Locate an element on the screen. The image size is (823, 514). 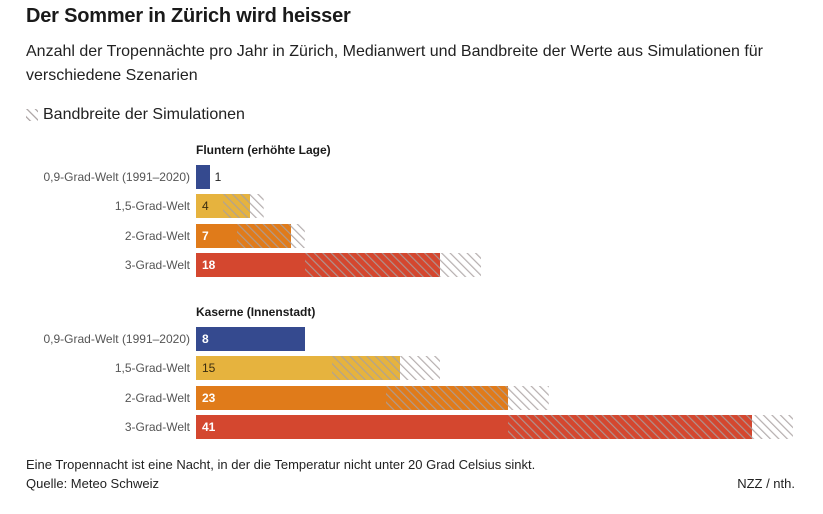
bar-row: 41 is located at coordinates (494, 426).